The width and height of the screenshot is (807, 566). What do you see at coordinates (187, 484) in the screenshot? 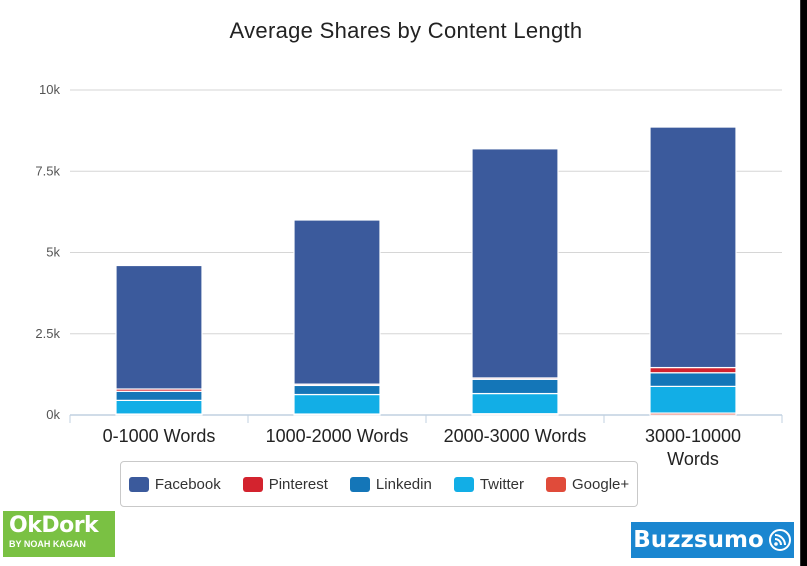
I see `legend-label: Facebook` at bounding box center [187, 484].